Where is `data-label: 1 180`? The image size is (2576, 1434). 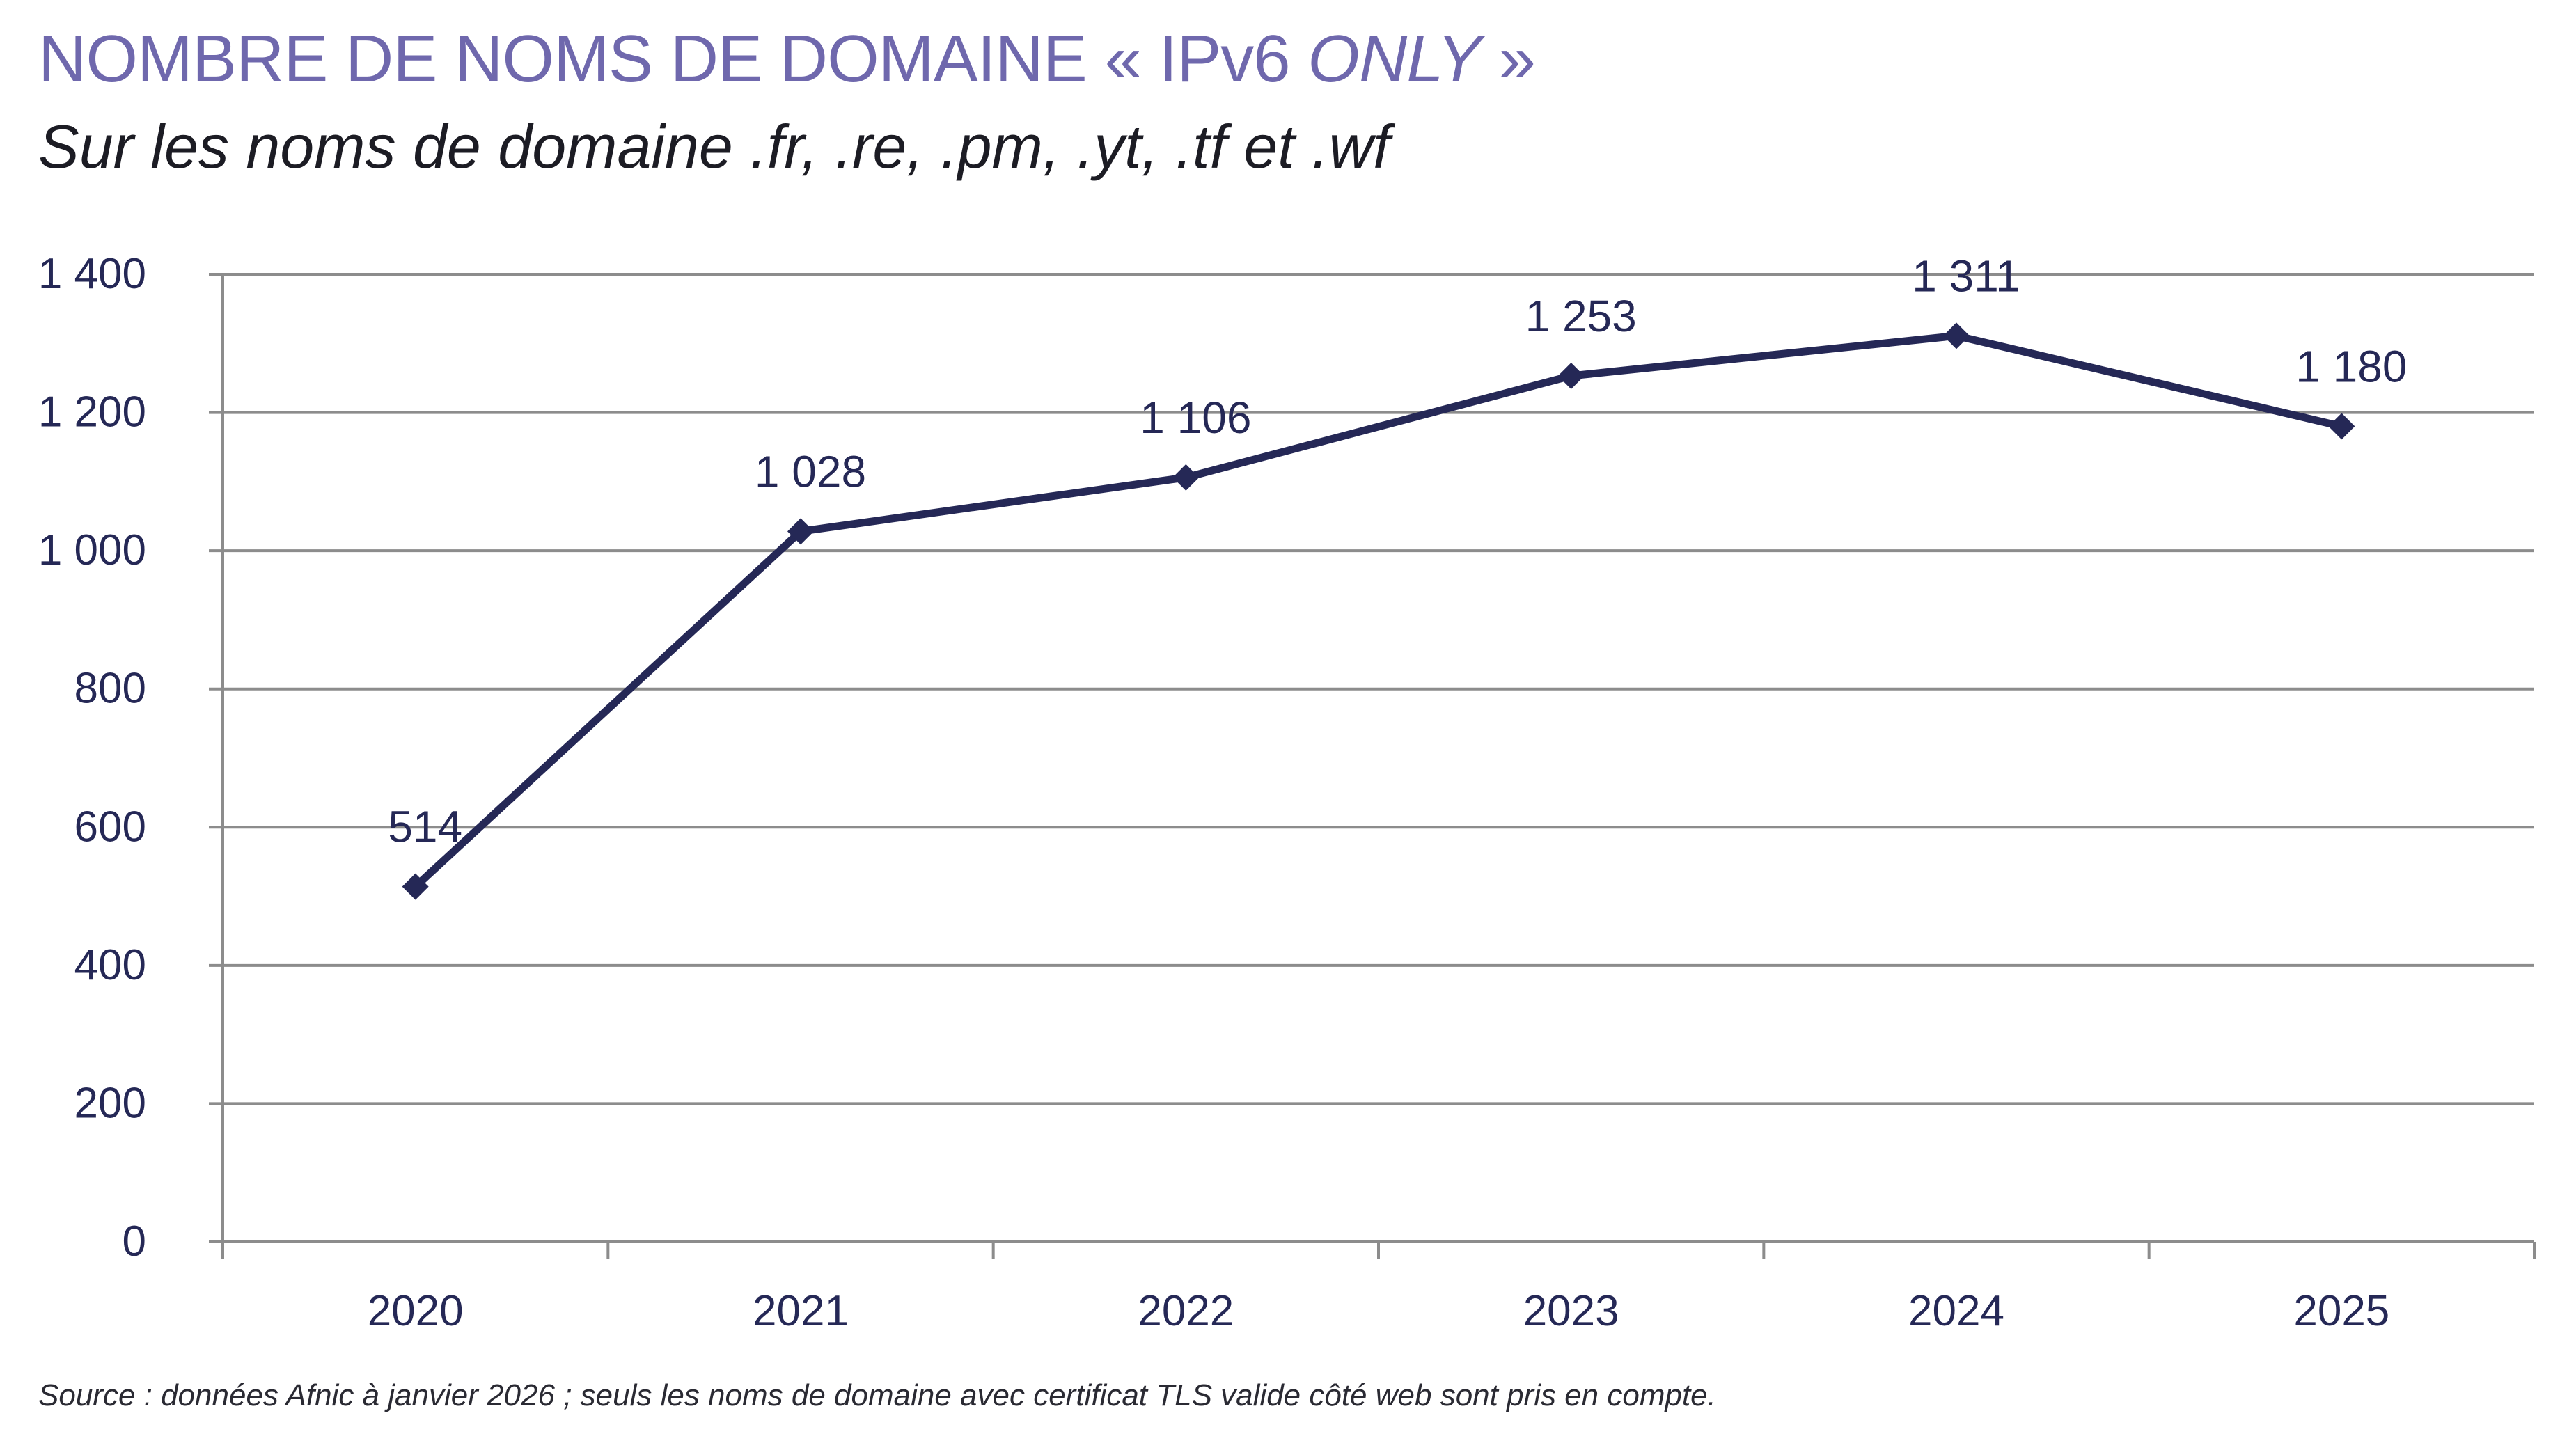
data-label: 1 180 is located at coordinates (2351, 366).